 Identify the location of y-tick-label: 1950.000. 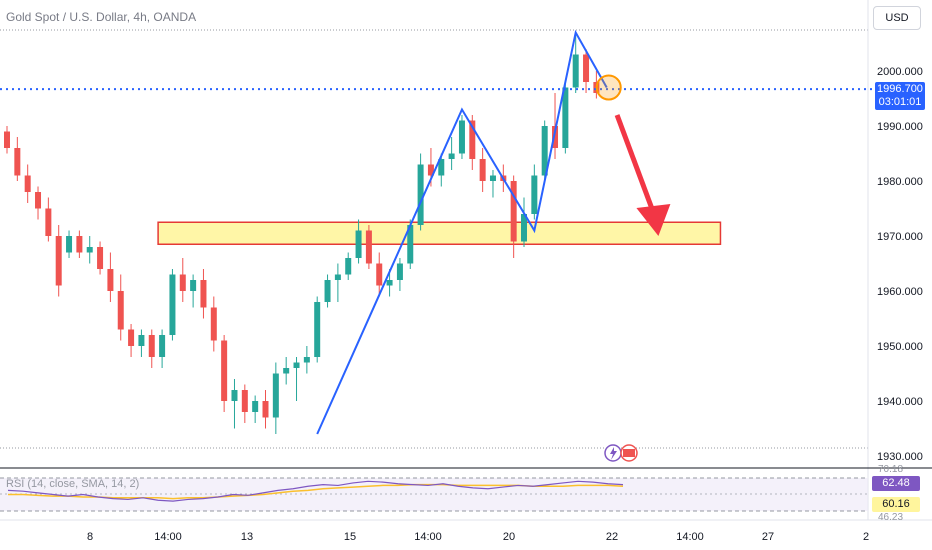
(900, 347).